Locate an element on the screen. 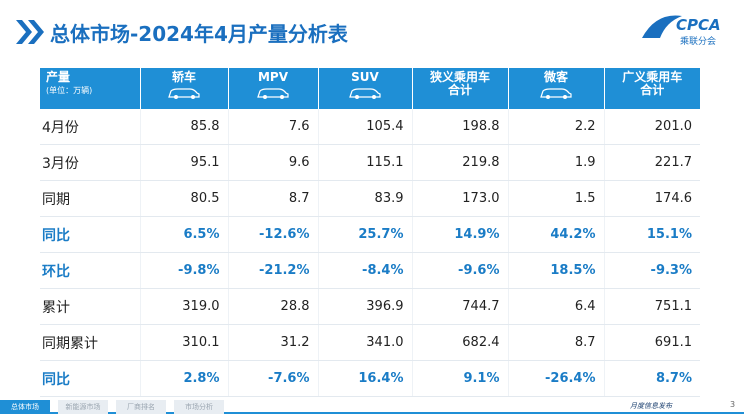 The image size is (744, 418). cell: -9.8% is located at coordinates (183, 270).